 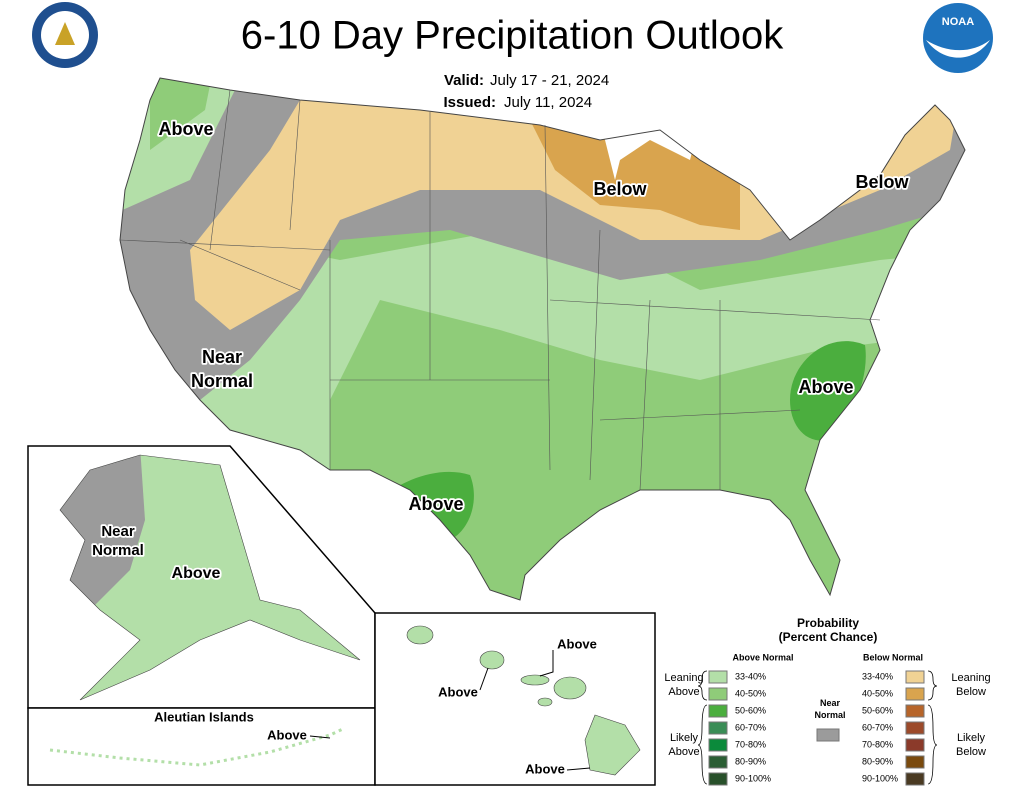 What do you see at coordinates (469, 102) in the screenshot?
I see `issued-label: Issued:` at bounding box center [469, 102].